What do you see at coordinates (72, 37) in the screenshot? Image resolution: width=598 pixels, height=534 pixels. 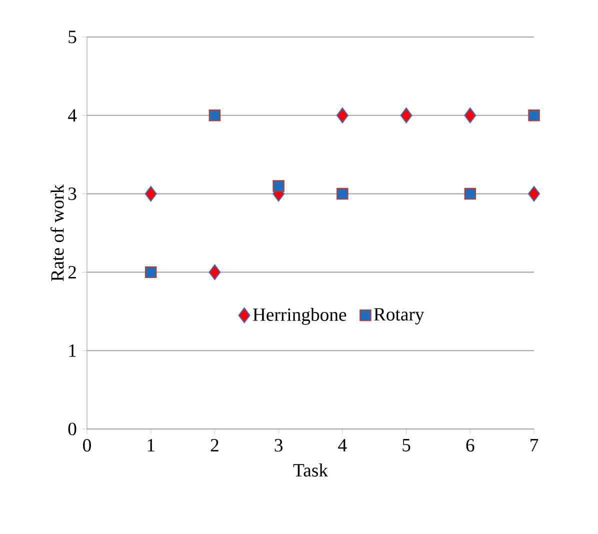 I see `y-tick-label: 5` at bounding box center [72, 37].